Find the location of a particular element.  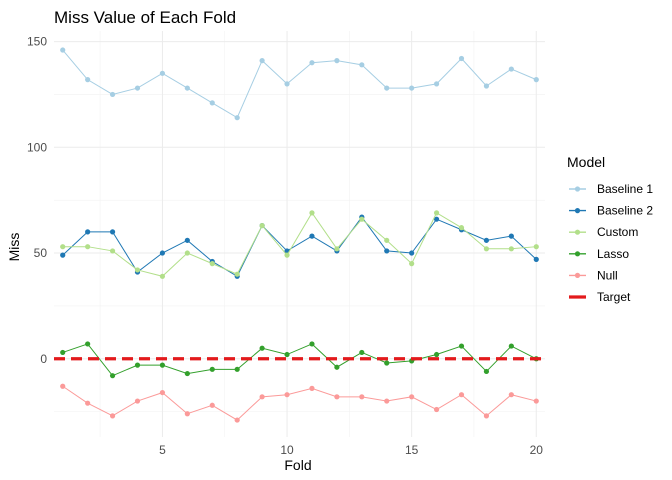

series-line-null is located at coordinates (299, 403).